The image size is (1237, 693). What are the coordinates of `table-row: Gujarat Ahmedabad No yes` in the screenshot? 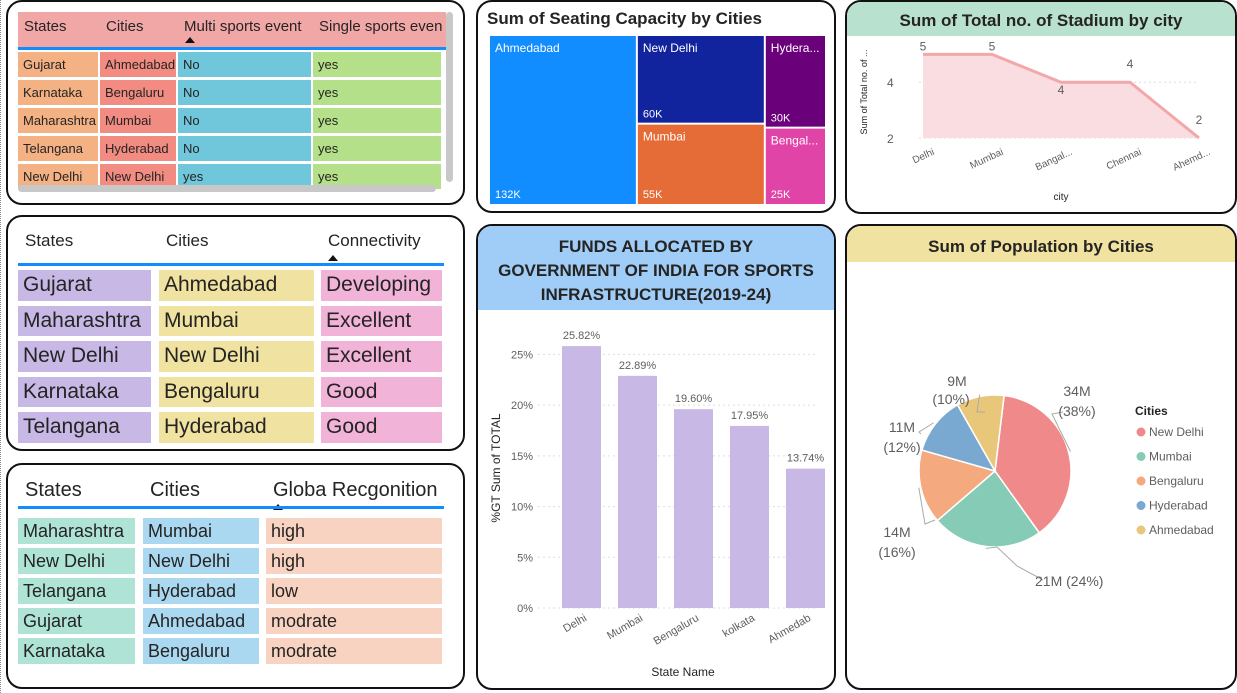 It's located at (232, 66).